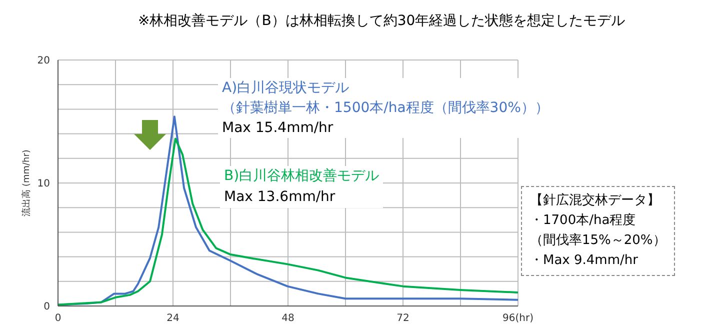 The width and height of the screenshot is (722, 331). I want to click on chart-title: ※林相改善モデル（B）は林相転換して約30年経過した状態を想定したモデル, so click(382, 21).